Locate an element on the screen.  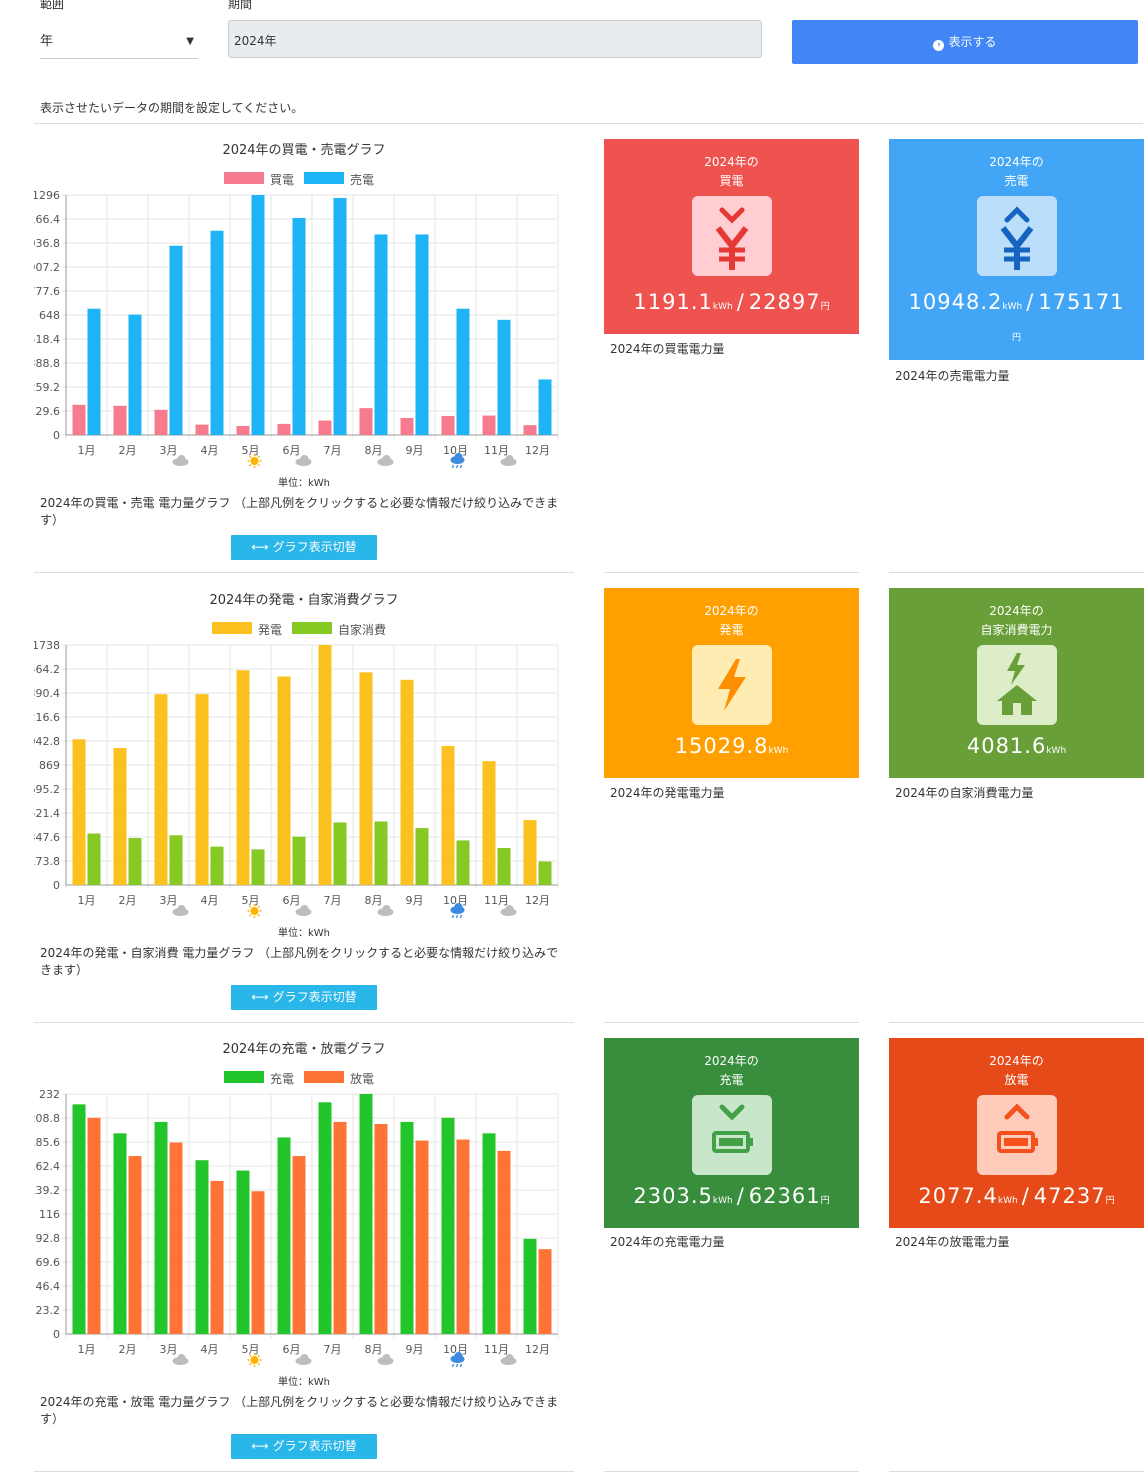
range-select-value: 年 is located at coordinates (47, 41).